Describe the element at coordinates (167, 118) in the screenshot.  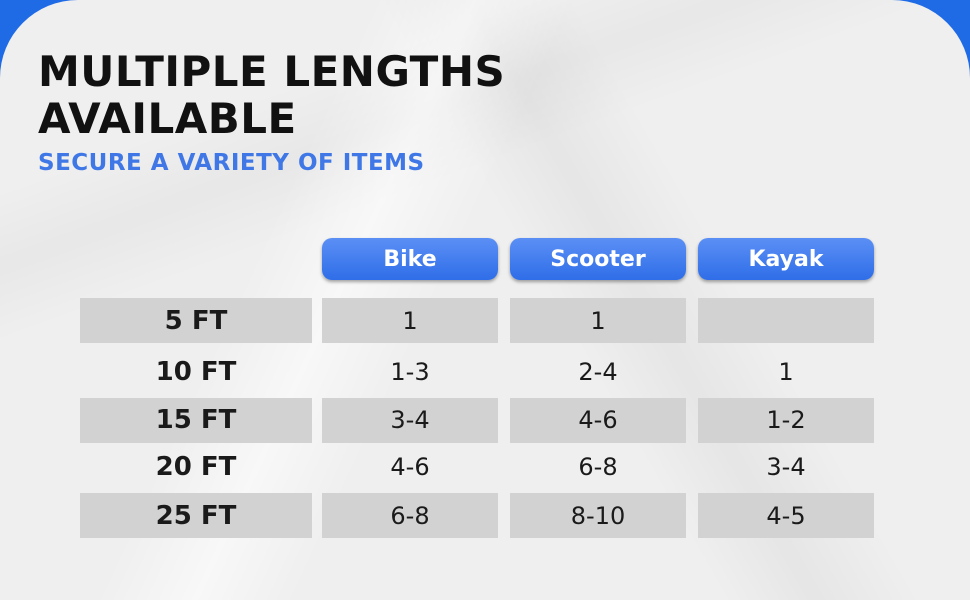
I see `title-line-2: AVAILABLE` at that location.